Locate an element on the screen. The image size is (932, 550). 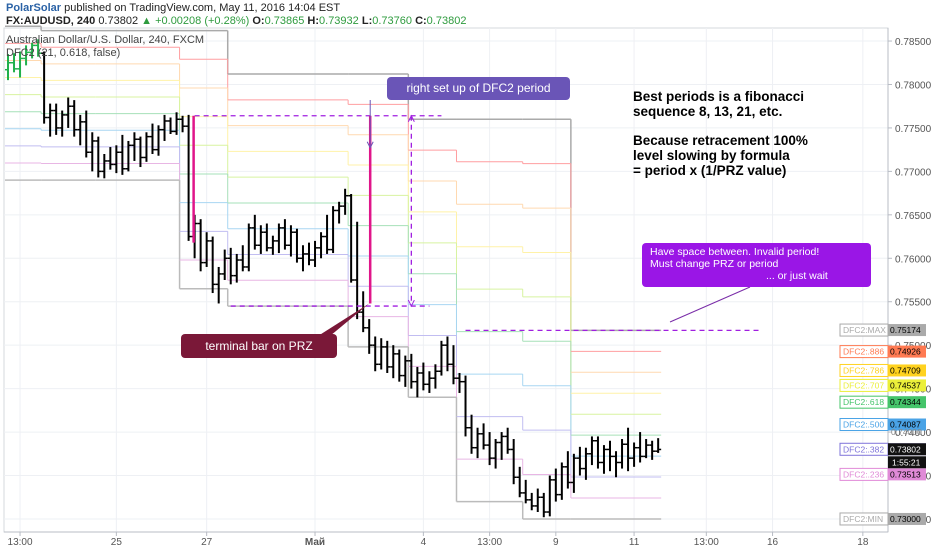
level-value-label: 0.73000 is located at coordinates (905, 519).